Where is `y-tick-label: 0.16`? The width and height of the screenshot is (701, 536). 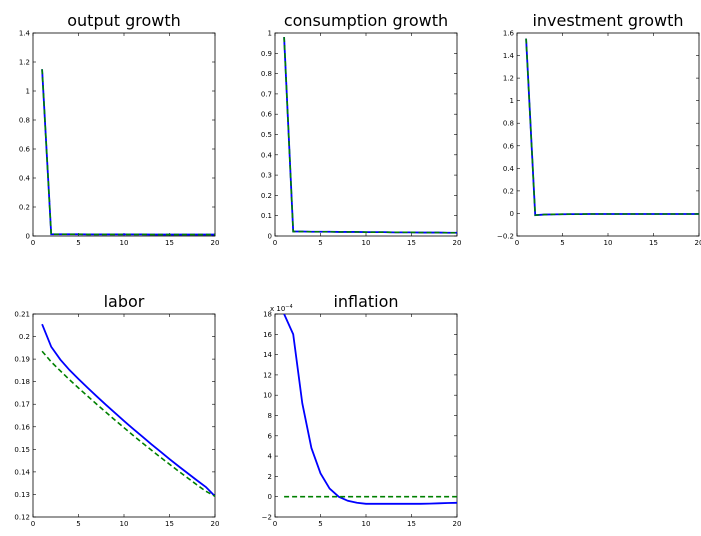 y-tick-label: 0.16 is located at coordinates (22, 427).